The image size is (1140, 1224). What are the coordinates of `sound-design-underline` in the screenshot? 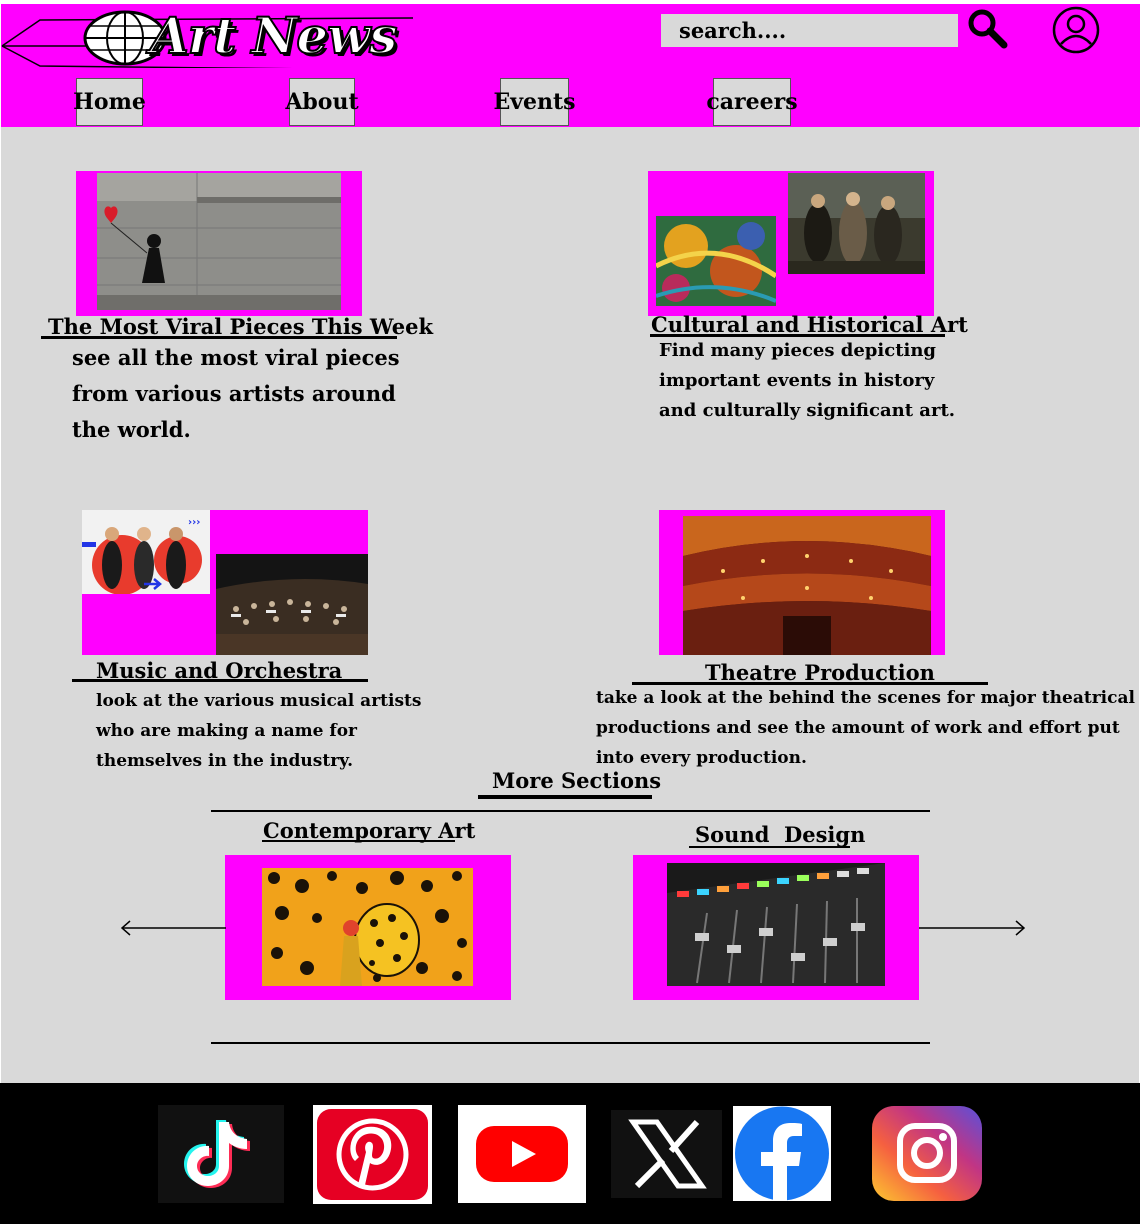 It's located at (769, 847).